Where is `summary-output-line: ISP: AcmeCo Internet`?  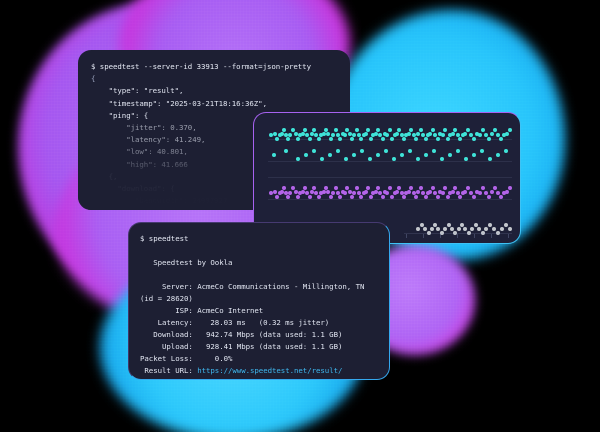 summary-output-line: ISP: AcmeCo Internet is located at coordinates (202, 310).